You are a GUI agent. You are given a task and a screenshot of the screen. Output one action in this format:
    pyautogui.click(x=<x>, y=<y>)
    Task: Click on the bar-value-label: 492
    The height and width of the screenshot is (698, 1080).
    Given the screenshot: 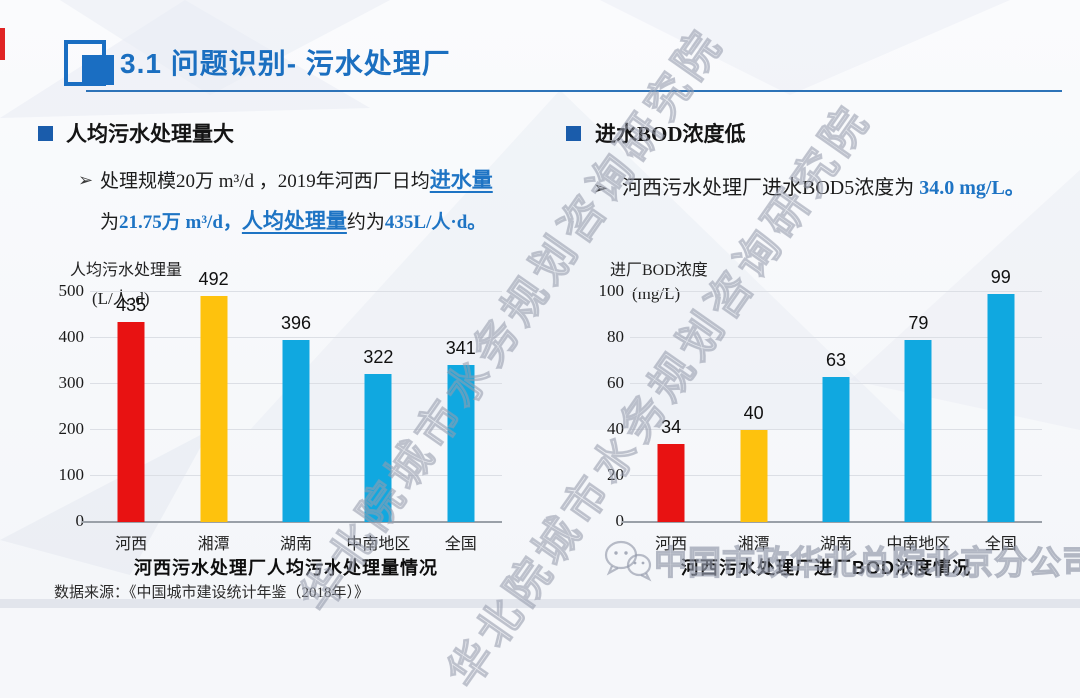 What is the action you would take?
    pyautogui.click(x=213, y=278)
    